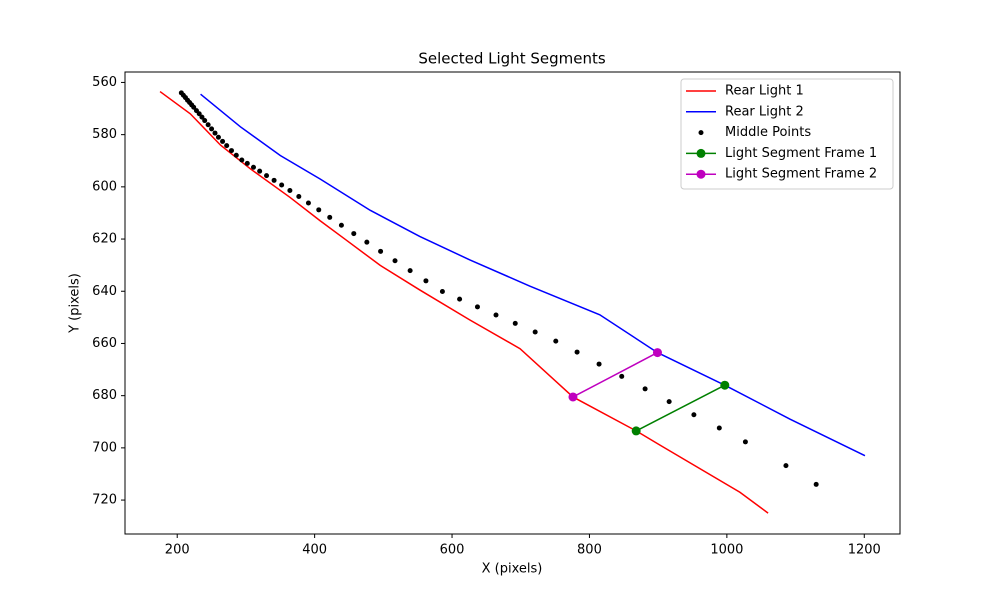 This screenshot has height=600, width=1000. Describe the element at coordinates (177, 550) in the screenshot. I see `x-tick-label: 200` at that location.